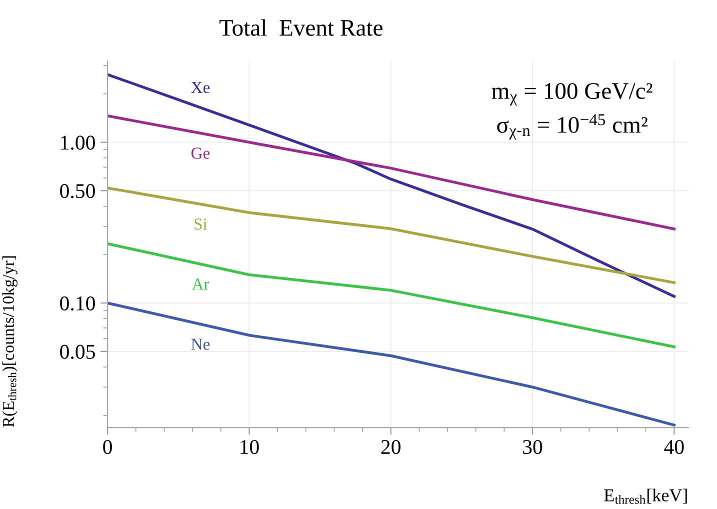 The image size is (717, 509). Describe the element at coordinates (300, 27) in the screenshot. I see `chart-title: Total Event Rate` at that location.